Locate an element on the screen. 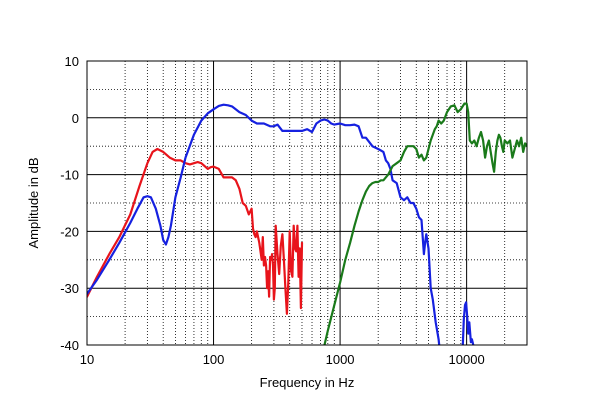  y-tick-label: -30 is located at coordinates (69, 288).